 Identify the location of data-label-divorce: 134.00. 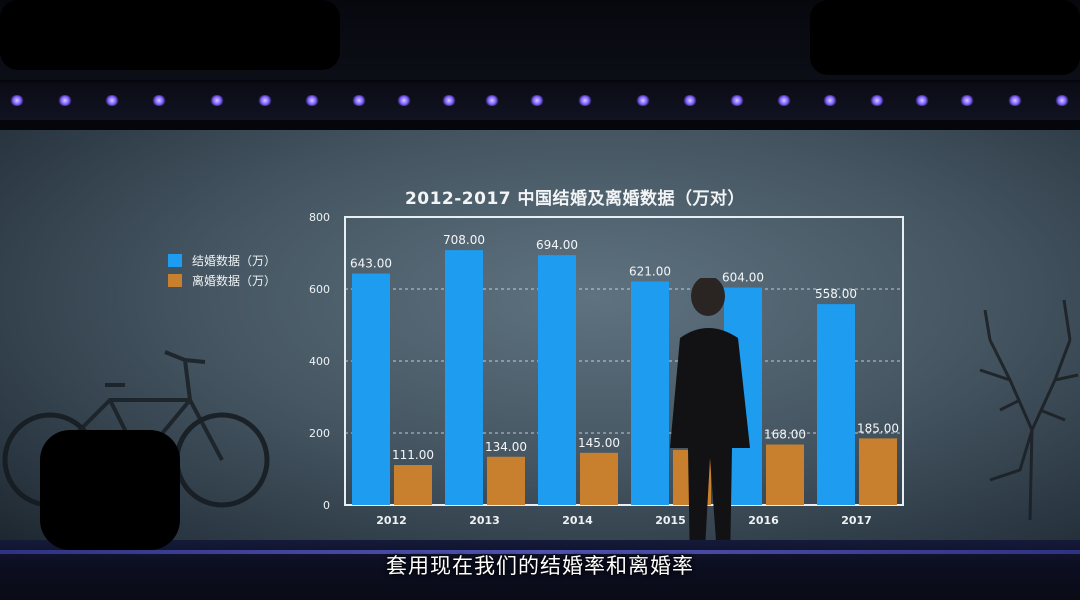
(506, 447).